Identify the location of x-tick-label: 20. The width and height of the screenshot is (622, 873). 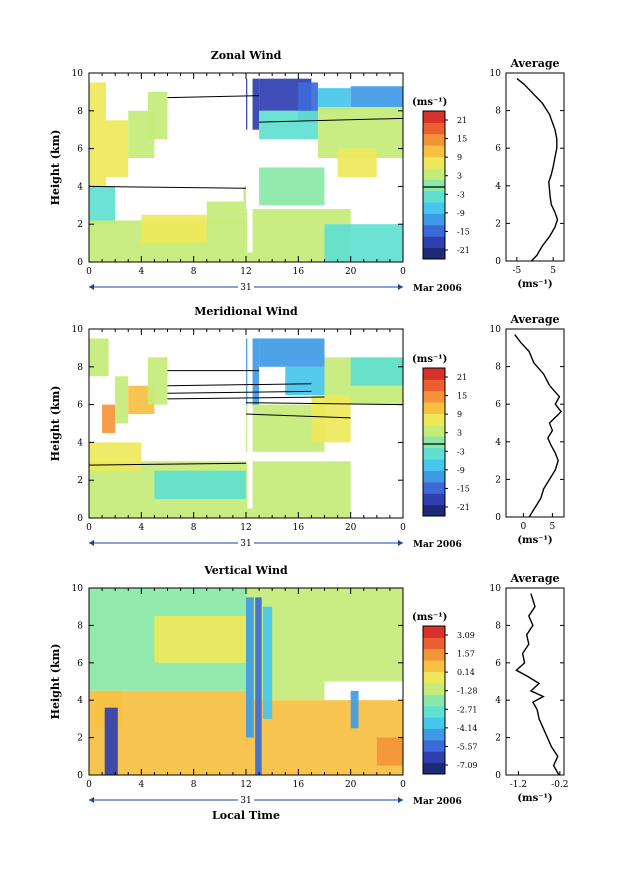
(351, 785).